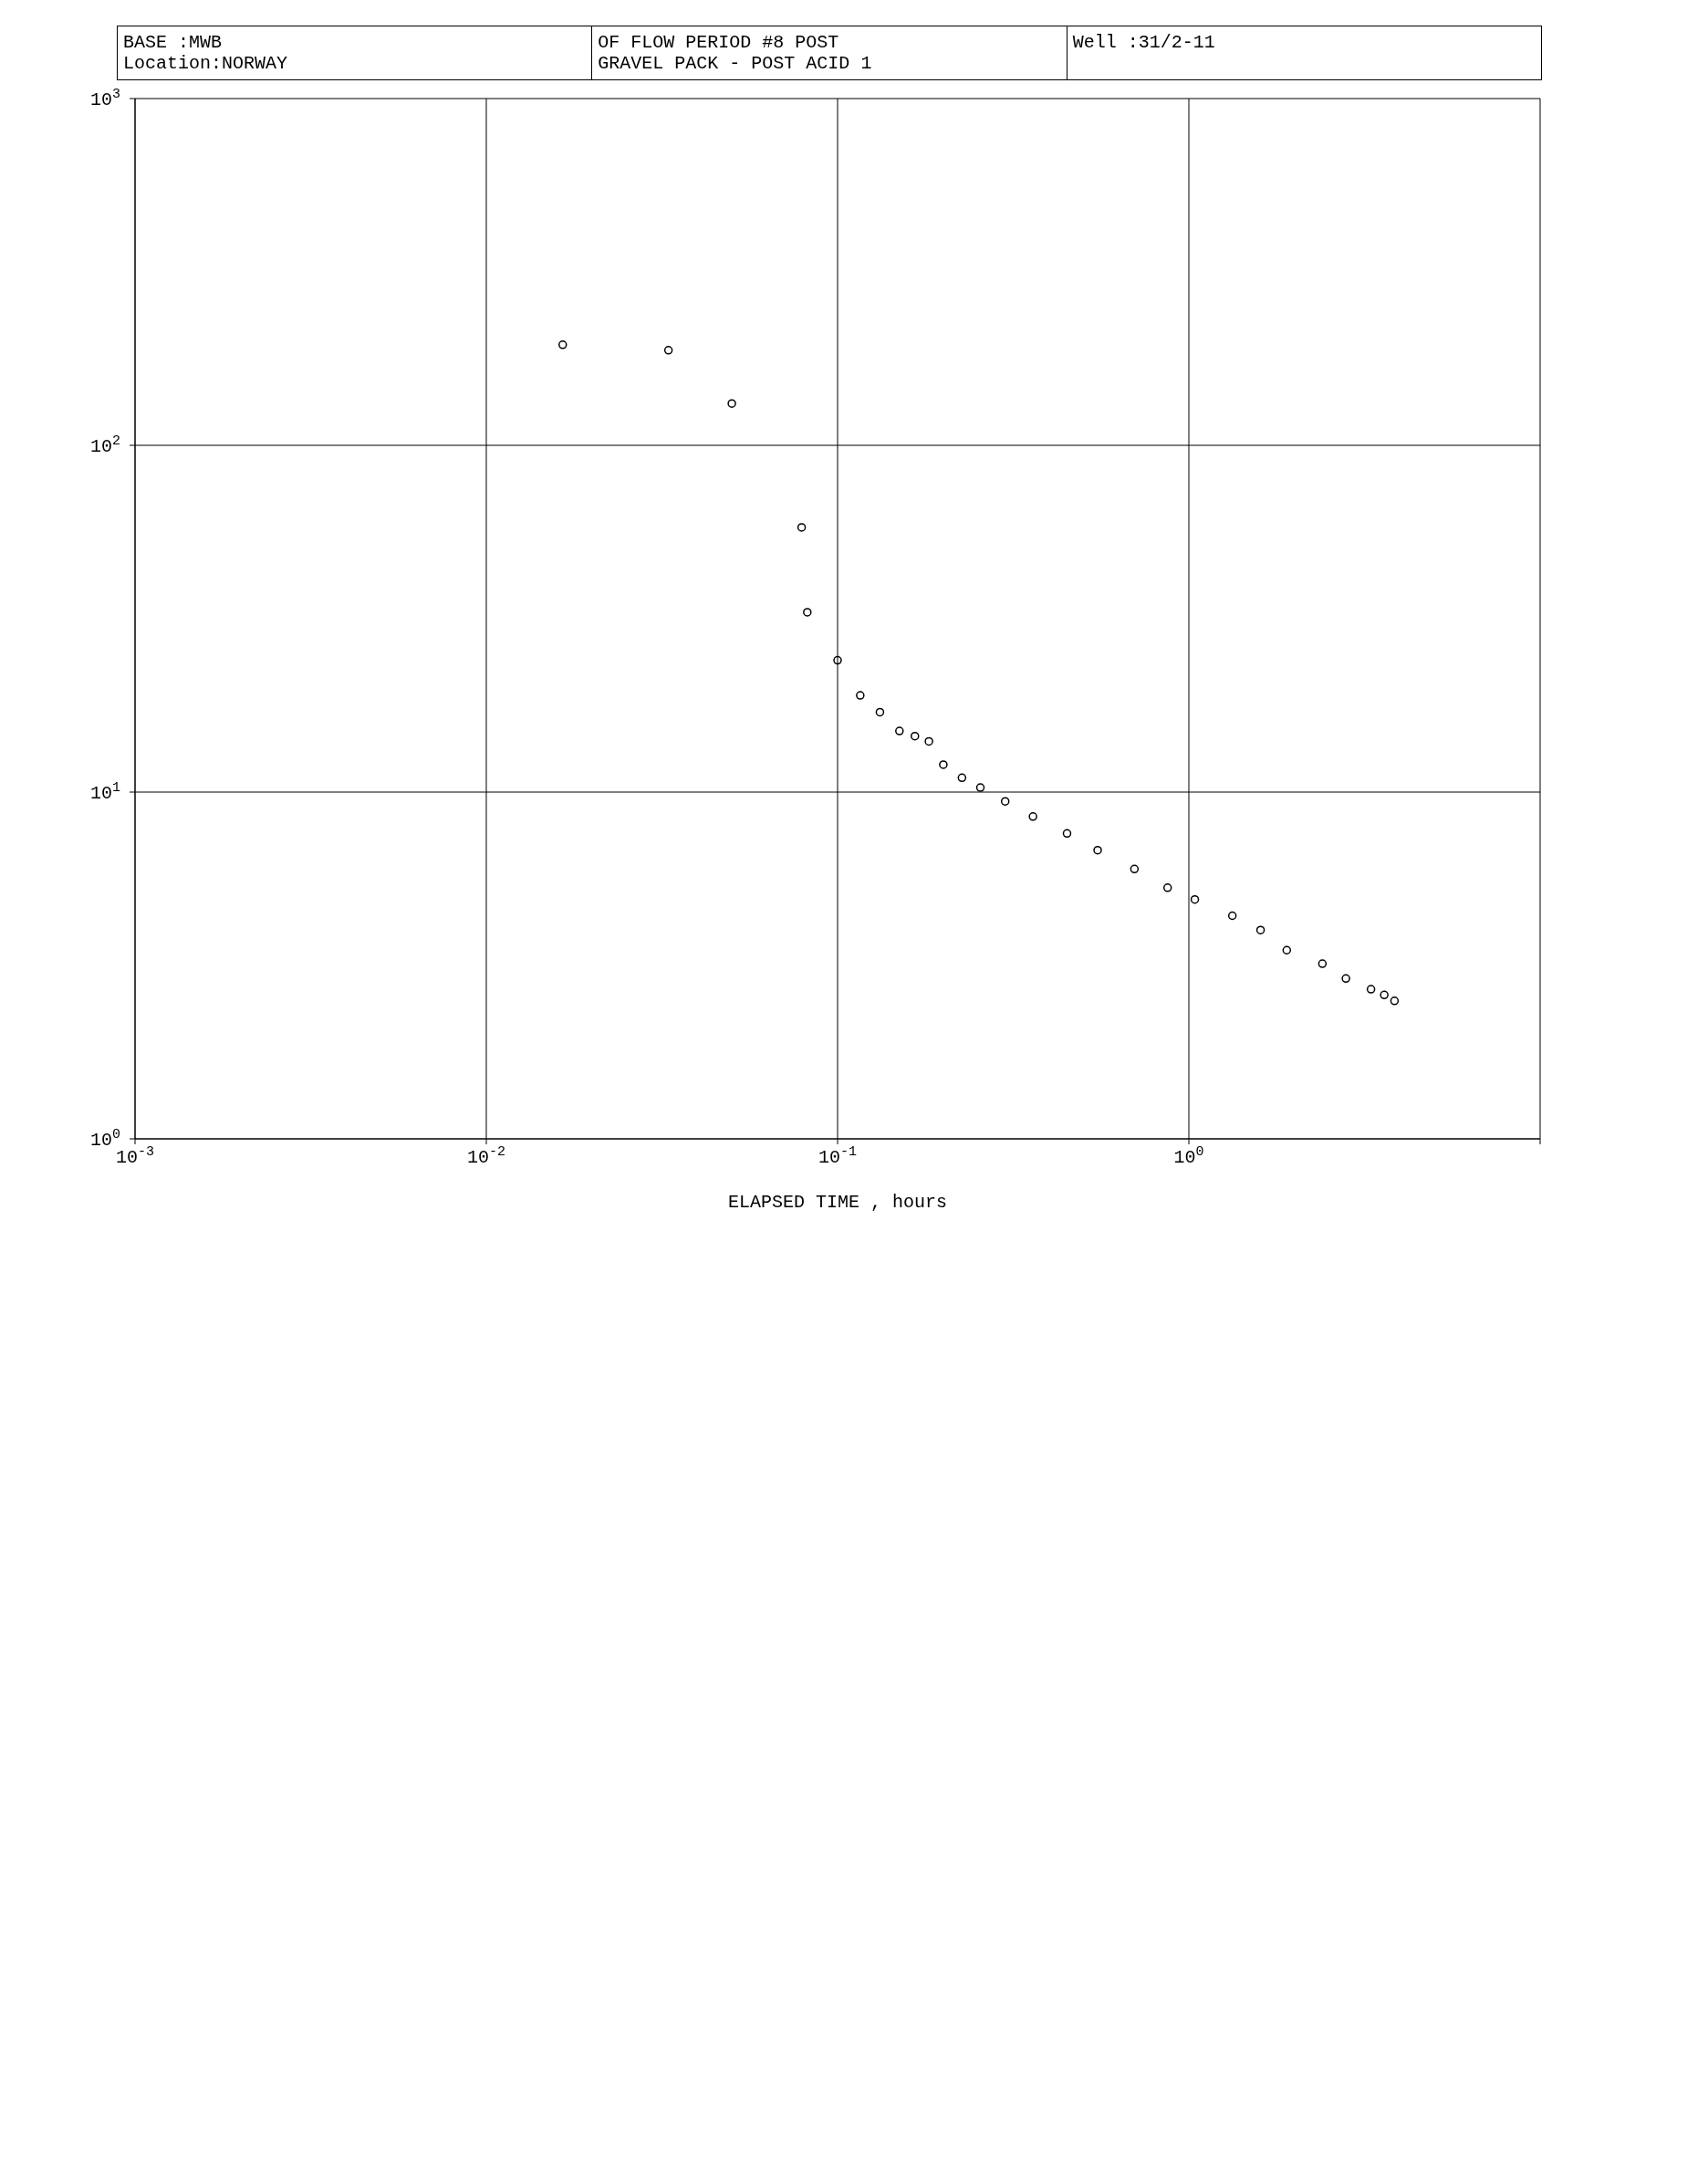  What do you see at coordinates (838, 1155) in the screenshot?
I see `x-tick-label: 10$^{-1}$` at bounding box center [838, 1155].